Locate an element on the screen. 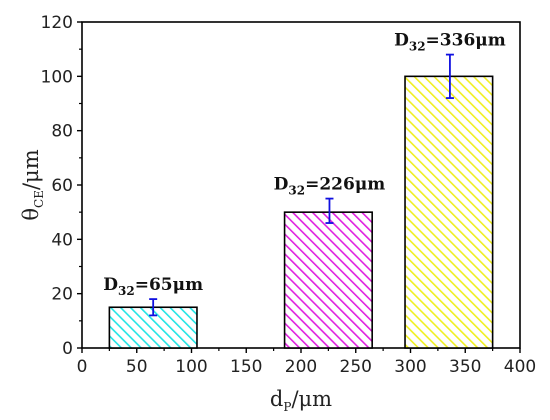 The width and height of the screenshot is (550, 420). y-tick-label: 40 is located at coordinates (62, 240).